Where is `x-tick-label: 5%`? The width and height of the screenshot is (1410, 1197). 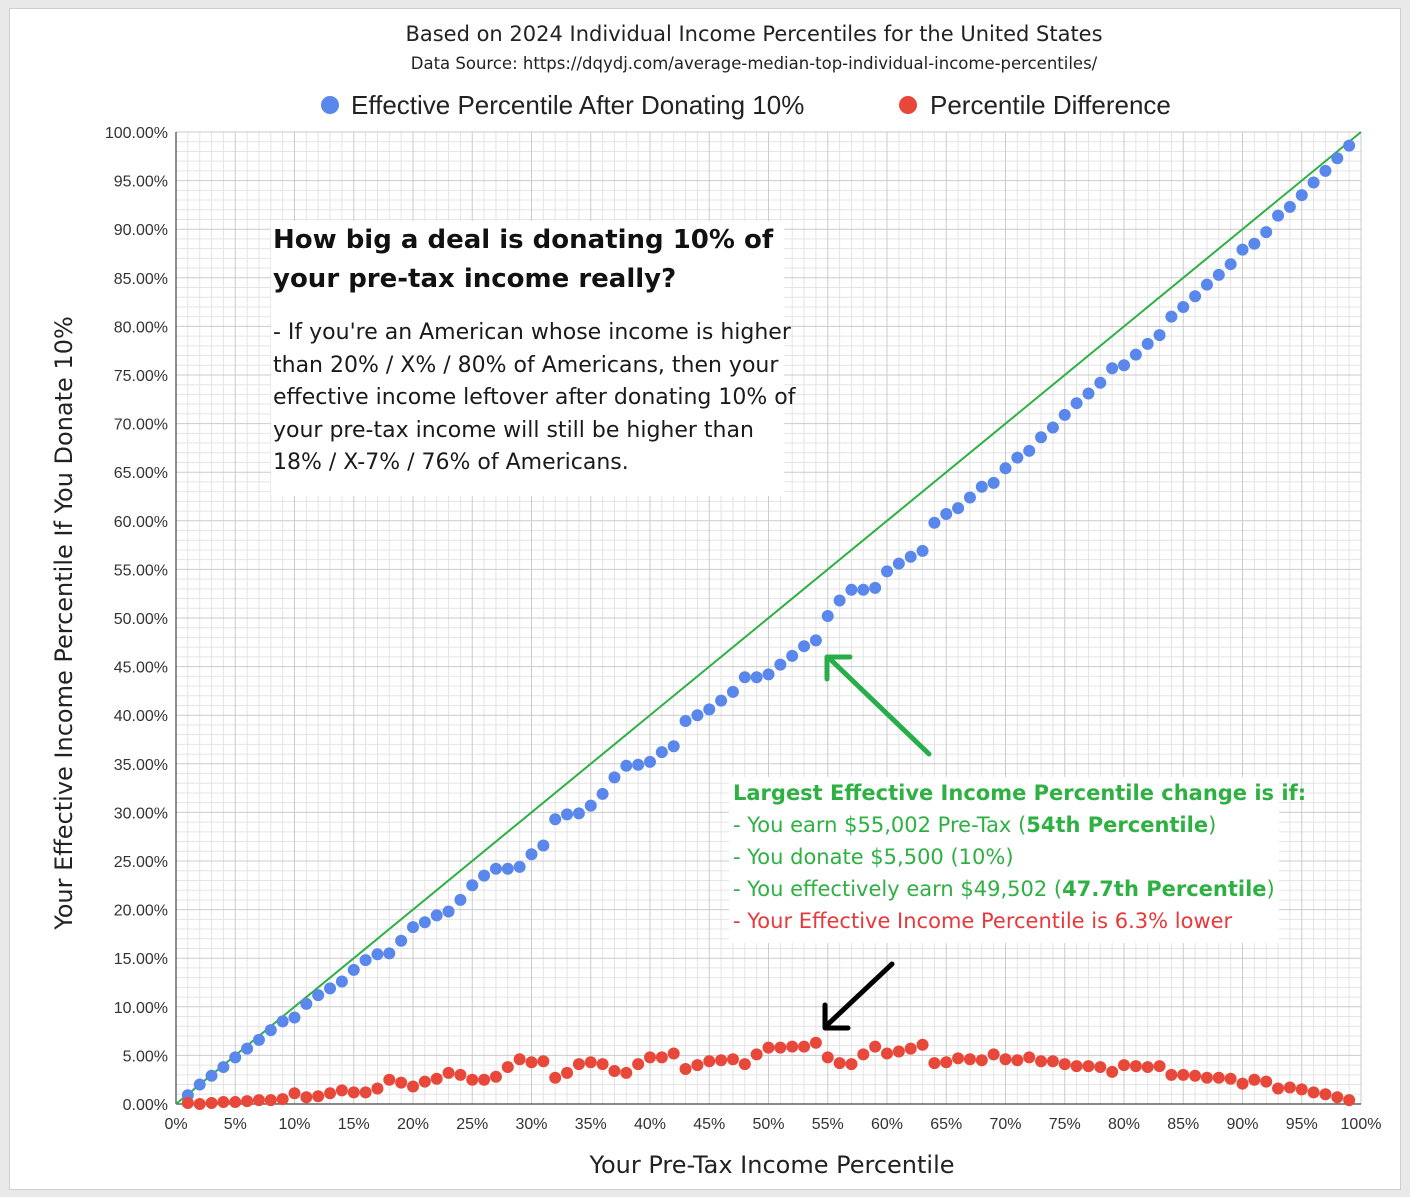 x-tick-label: 5% is located at coordinates (235, 1124).